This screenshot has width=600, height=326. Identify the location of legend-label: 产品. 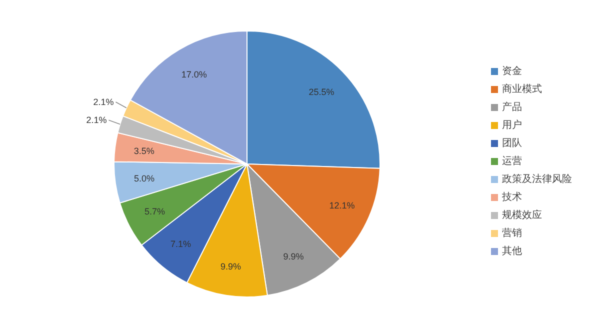
(512, 107).